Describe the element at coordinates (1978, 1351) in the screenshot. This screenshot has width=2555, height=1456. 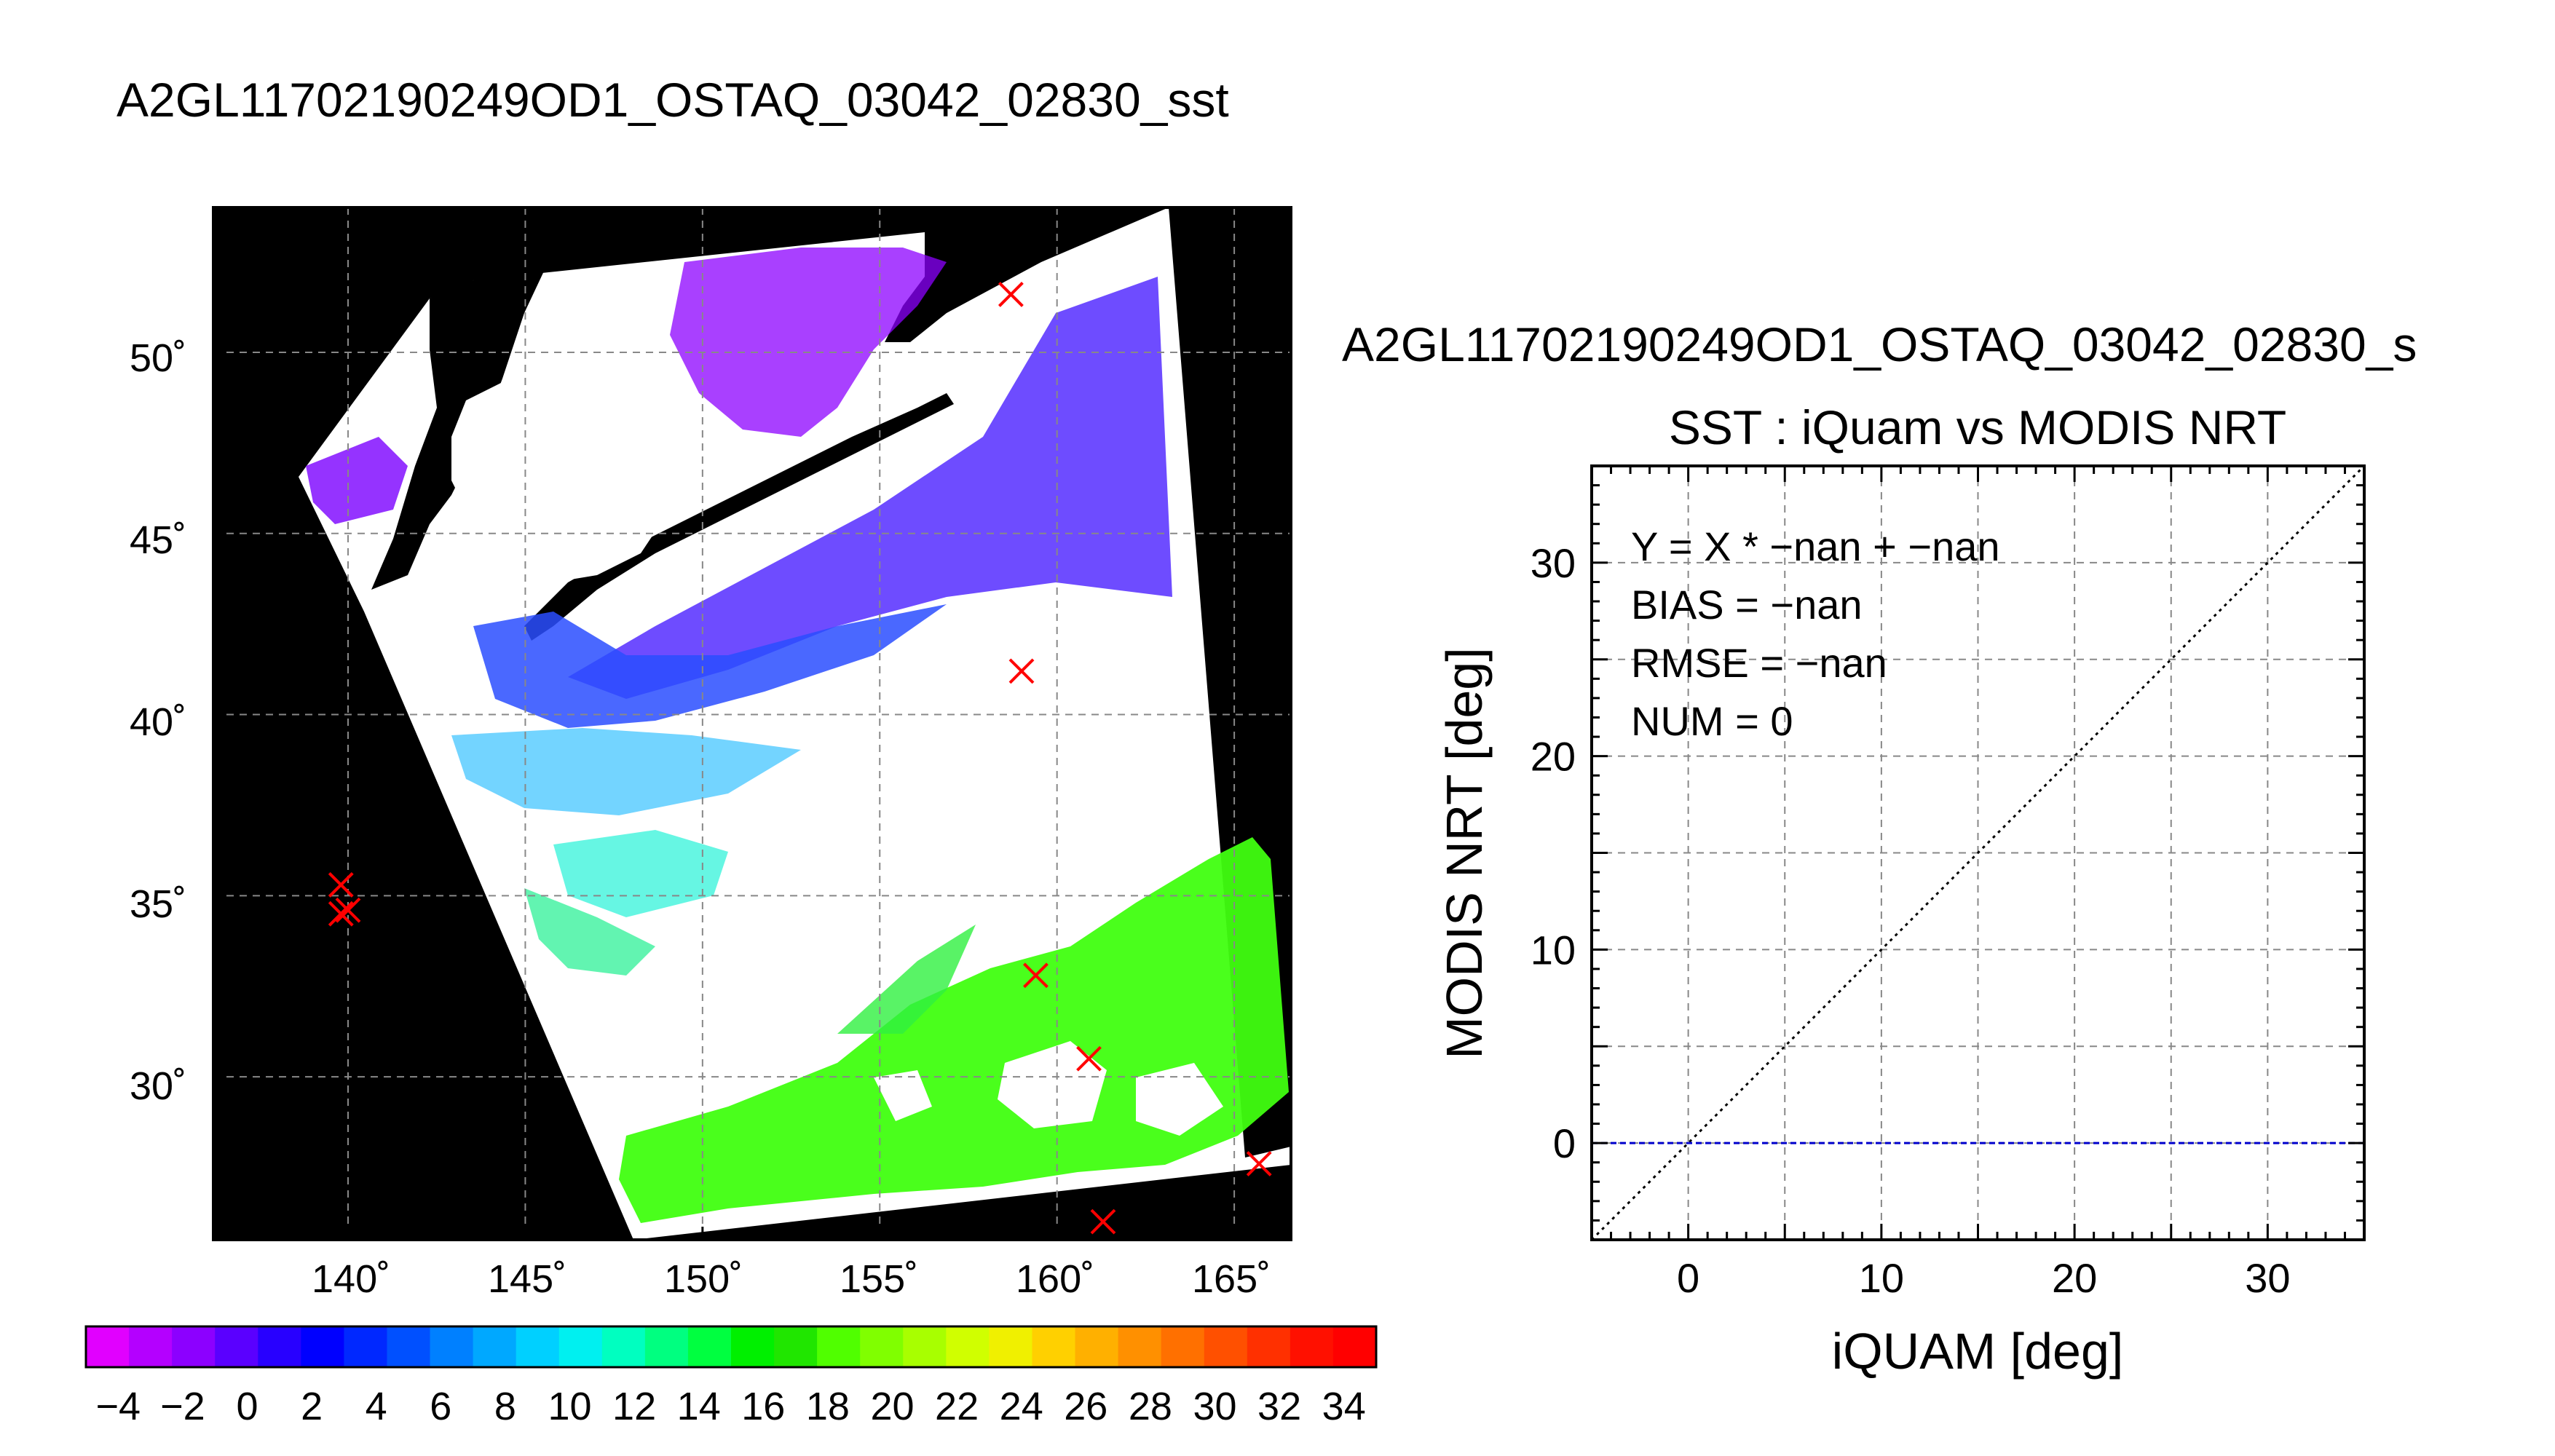
I see `x-axis-label: iQUAM [deg]` at that location.